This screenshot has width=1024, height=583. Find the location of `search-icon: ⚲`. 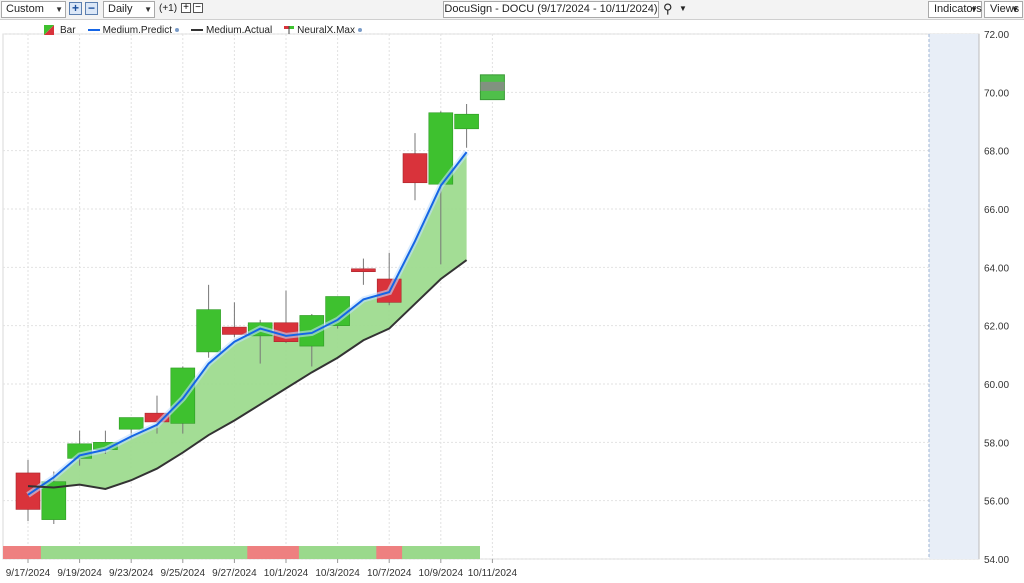

search-icon: ⚲ is located at coordinates (668, 8).